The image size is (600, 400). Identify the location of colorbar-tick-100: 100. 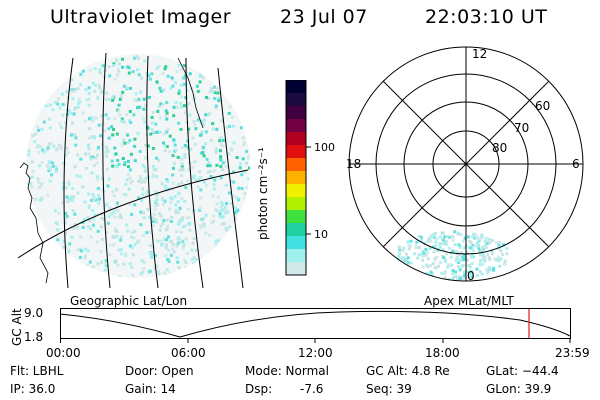
(324, 147).